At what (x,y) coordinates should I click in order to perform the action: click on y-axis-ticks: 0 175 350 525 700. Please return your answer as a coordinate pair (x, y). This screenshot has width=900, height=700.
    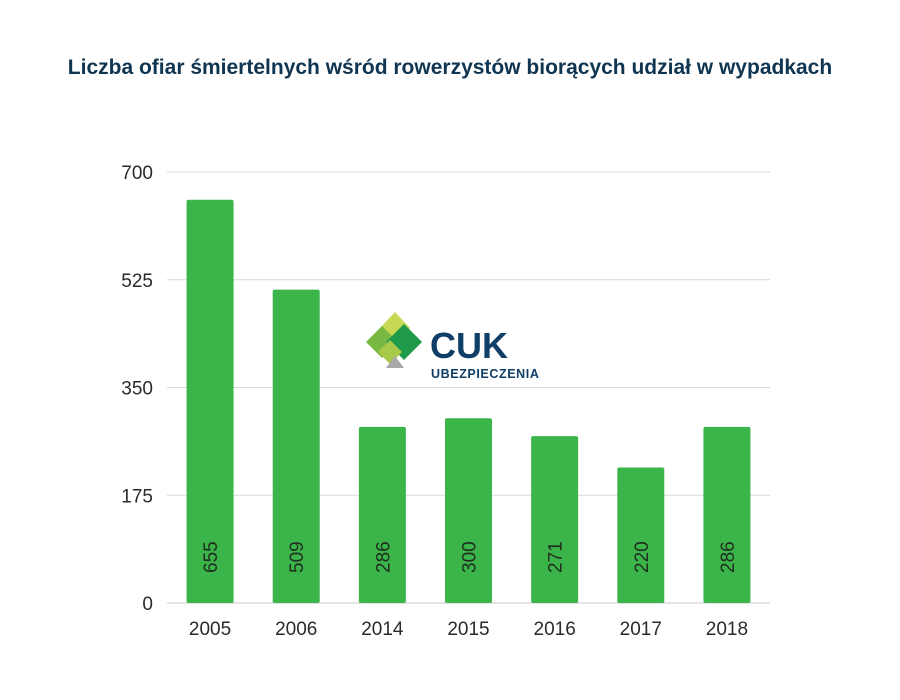
    Looking at the image, I should click on (137, 389).